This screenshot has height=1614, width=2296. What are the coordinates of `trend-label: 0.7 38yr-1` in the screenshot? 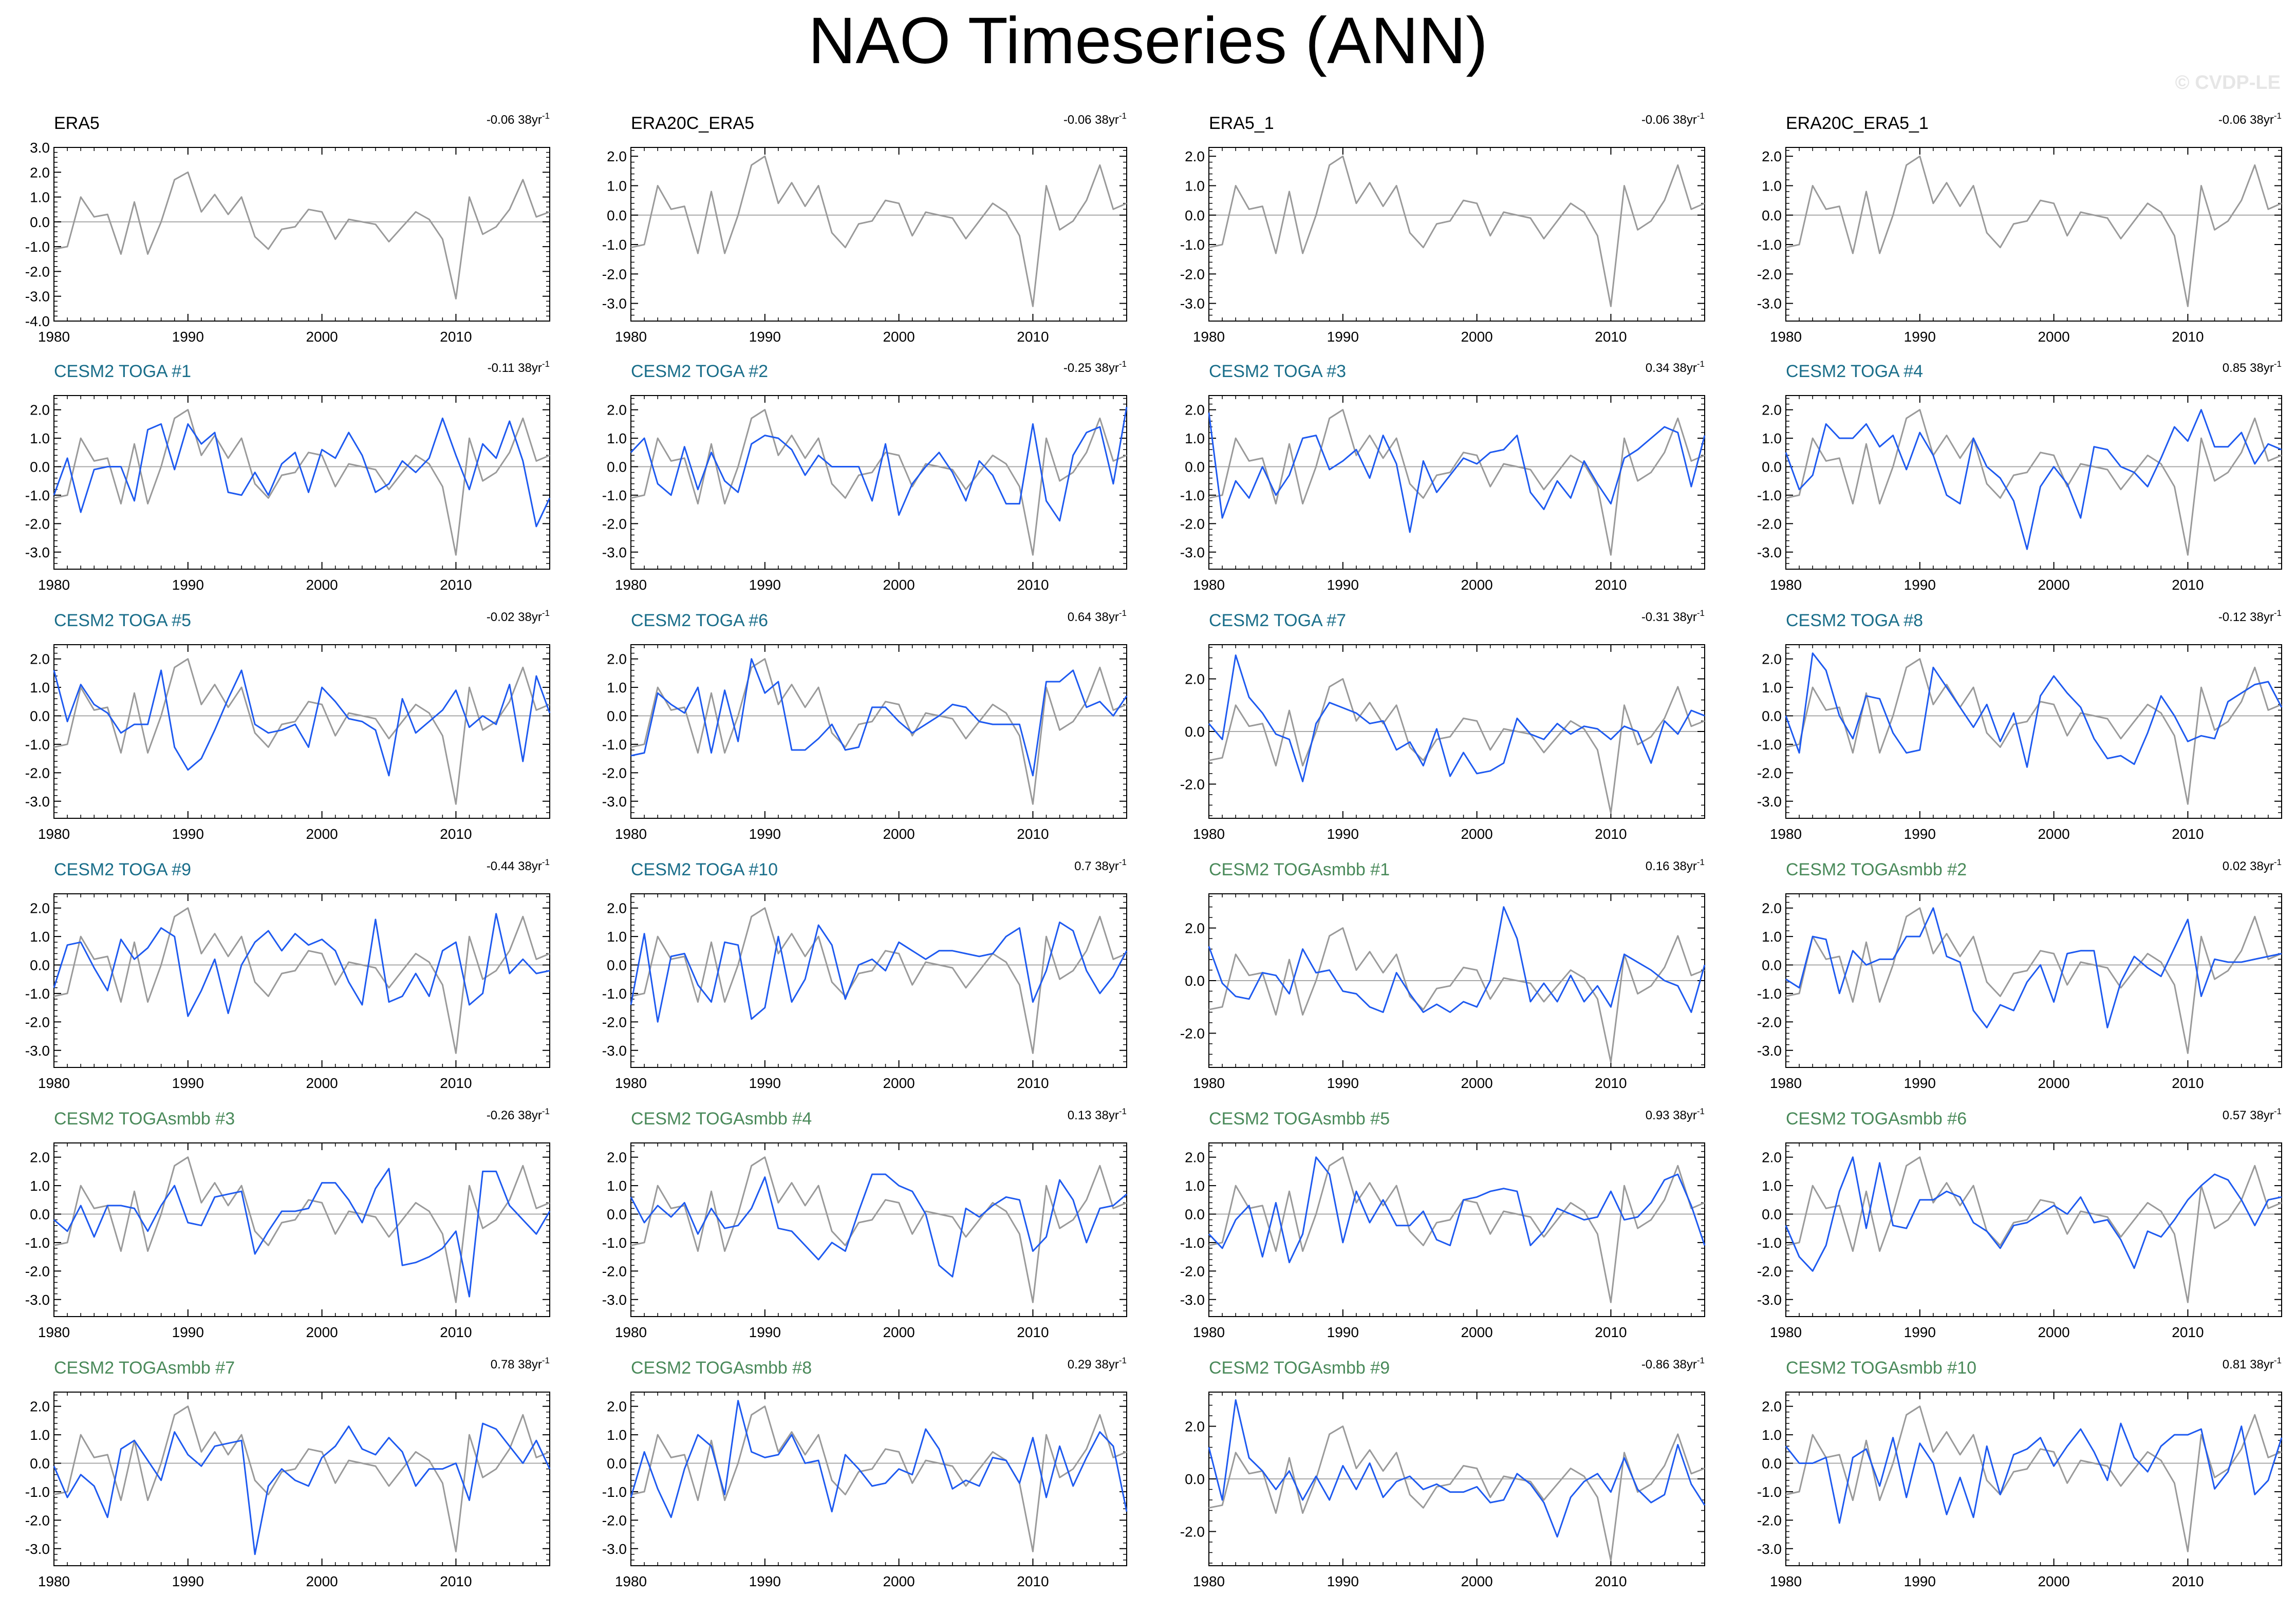 It's located at (1100, 865).